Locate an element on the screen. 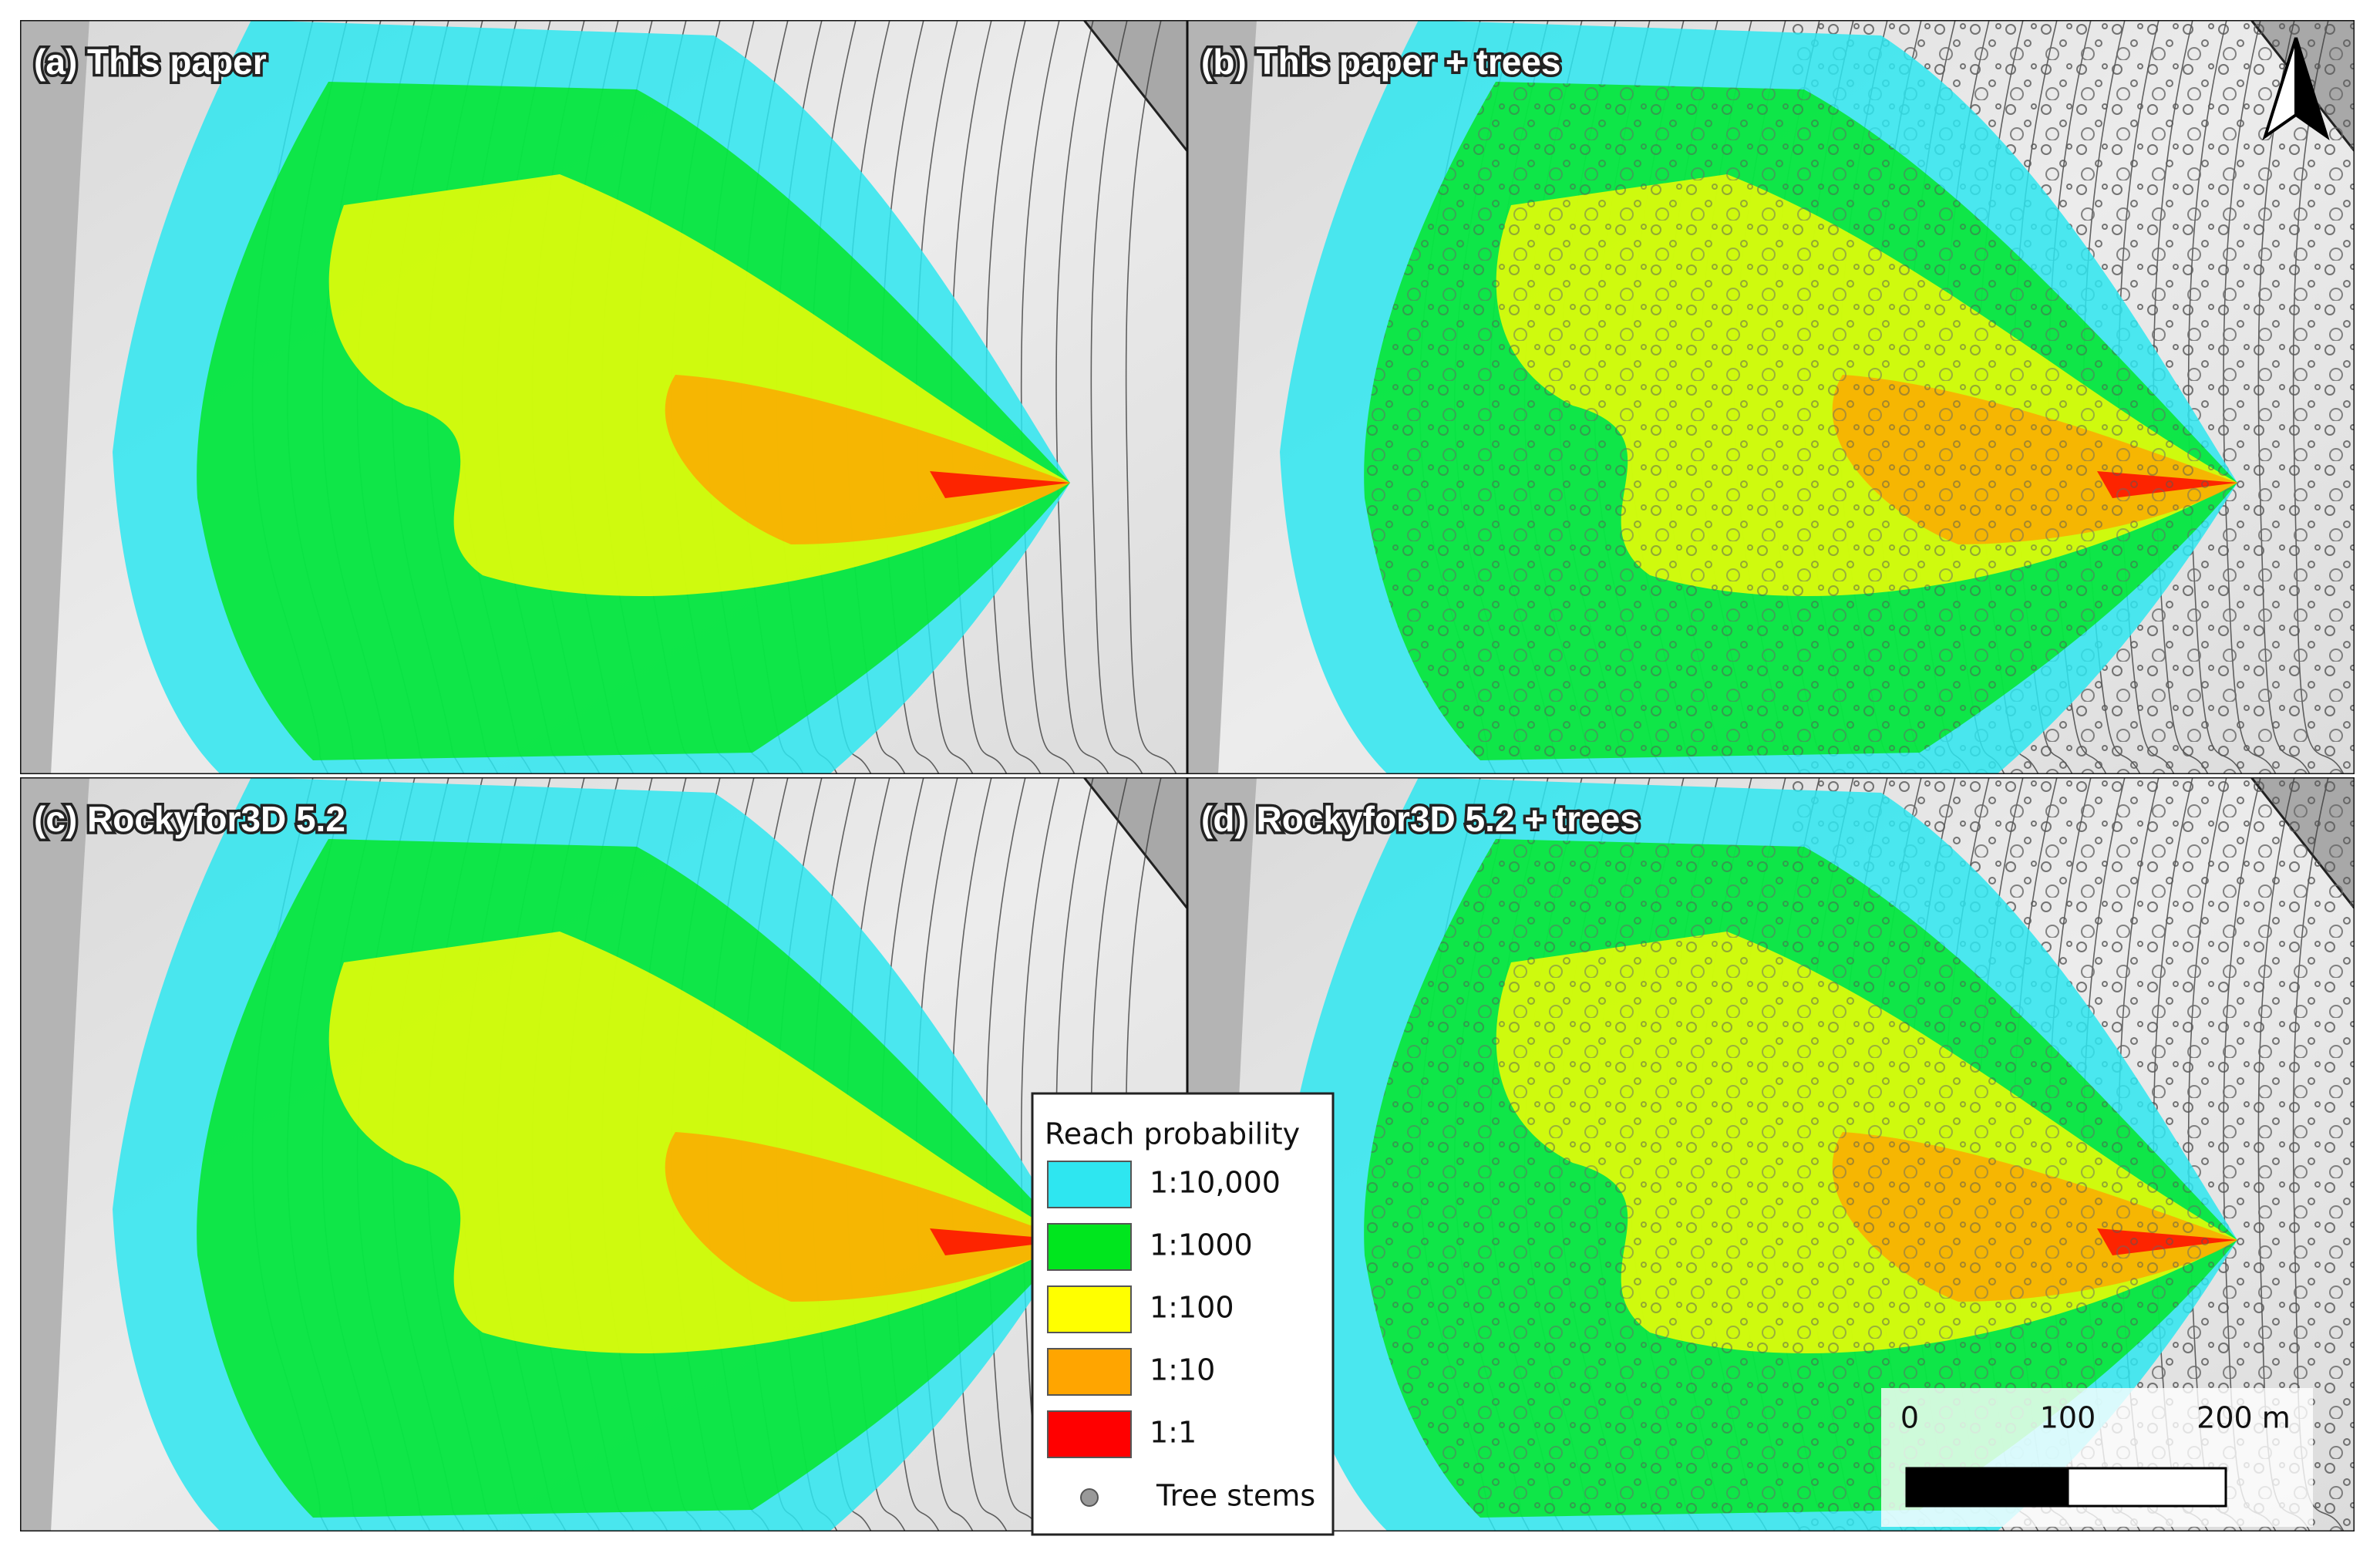 This screenshot has height=1560, width=2380. tree-symbol is located at coordinates (1089, 1497).